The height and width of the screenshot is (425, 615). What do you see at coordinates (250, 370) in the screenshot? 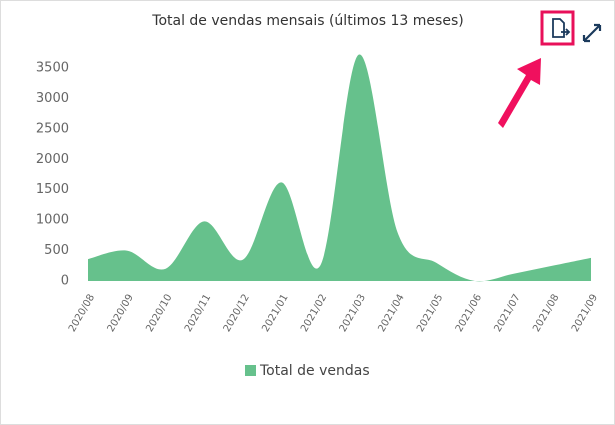
I see `legend-swatch` at bounding box center [250, 370].